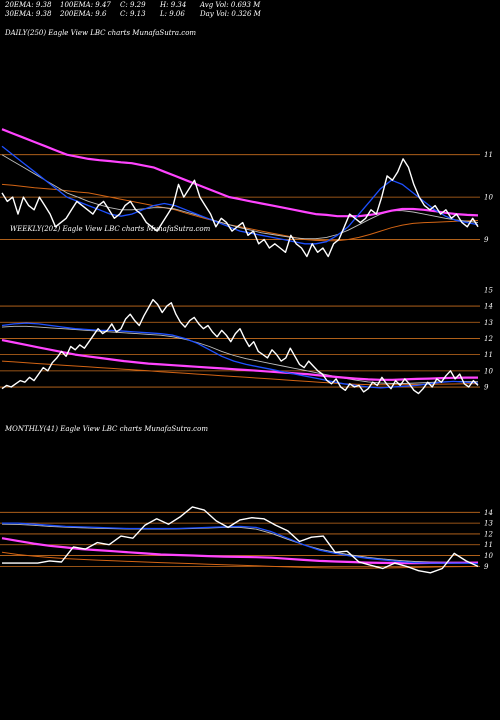 This screenshot has width=500, height=720. Describe the element at coordinates (488, 155) in the screenshot. I see `daily-y-tick-0: 11` at that location.